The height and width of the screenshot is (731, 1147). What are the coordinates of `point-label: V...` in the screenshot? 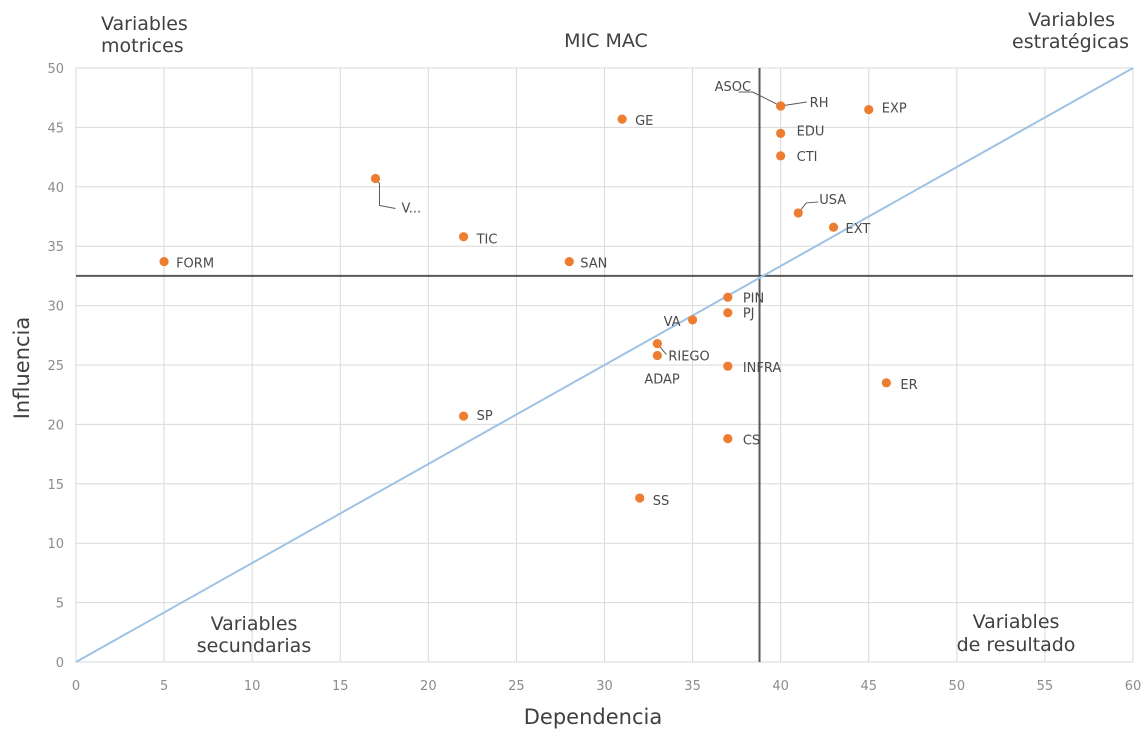 It's located at (411, 208).